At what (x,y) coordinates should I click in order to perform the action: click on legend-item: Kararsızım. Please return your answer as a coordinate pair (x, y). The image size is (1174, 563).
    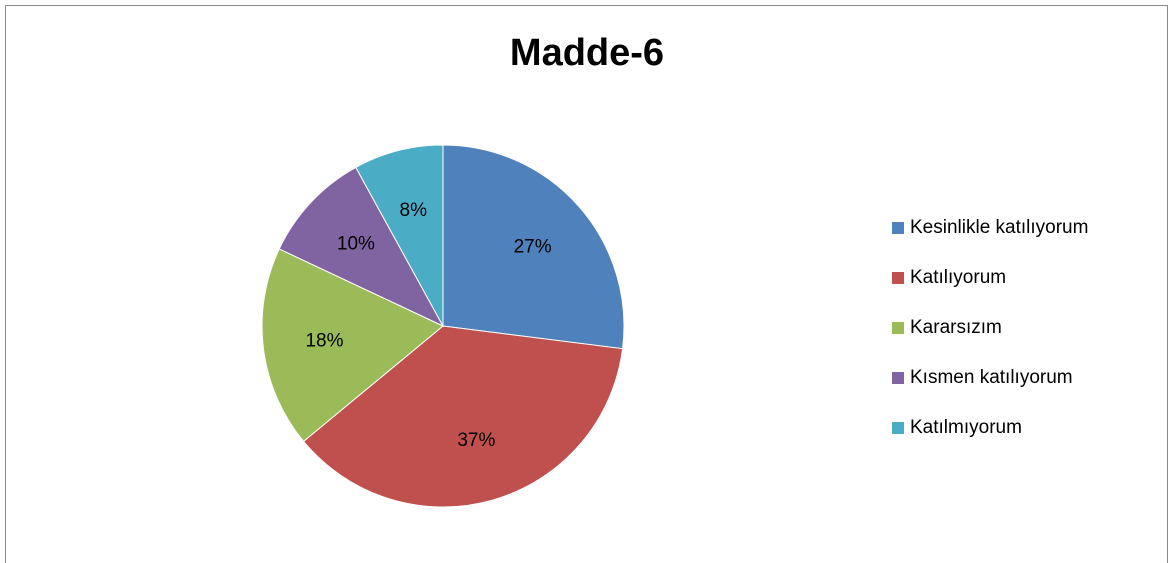
    Looking at the image, I should click on (990, 328).